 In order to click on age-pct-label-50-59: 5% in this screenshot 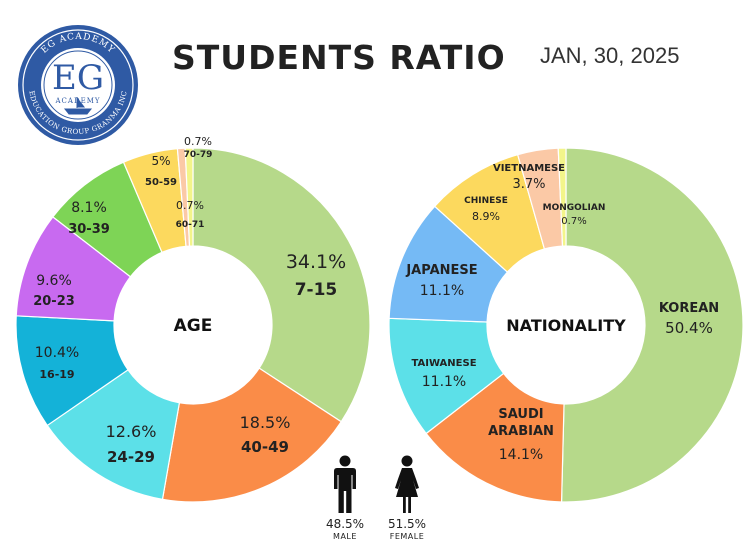, I will do `click(160, 161)`.